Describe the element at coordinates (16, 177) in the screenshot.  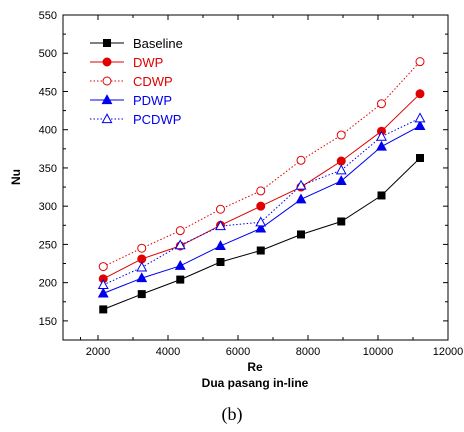
I see `y-axis-title: Nu` at that location.